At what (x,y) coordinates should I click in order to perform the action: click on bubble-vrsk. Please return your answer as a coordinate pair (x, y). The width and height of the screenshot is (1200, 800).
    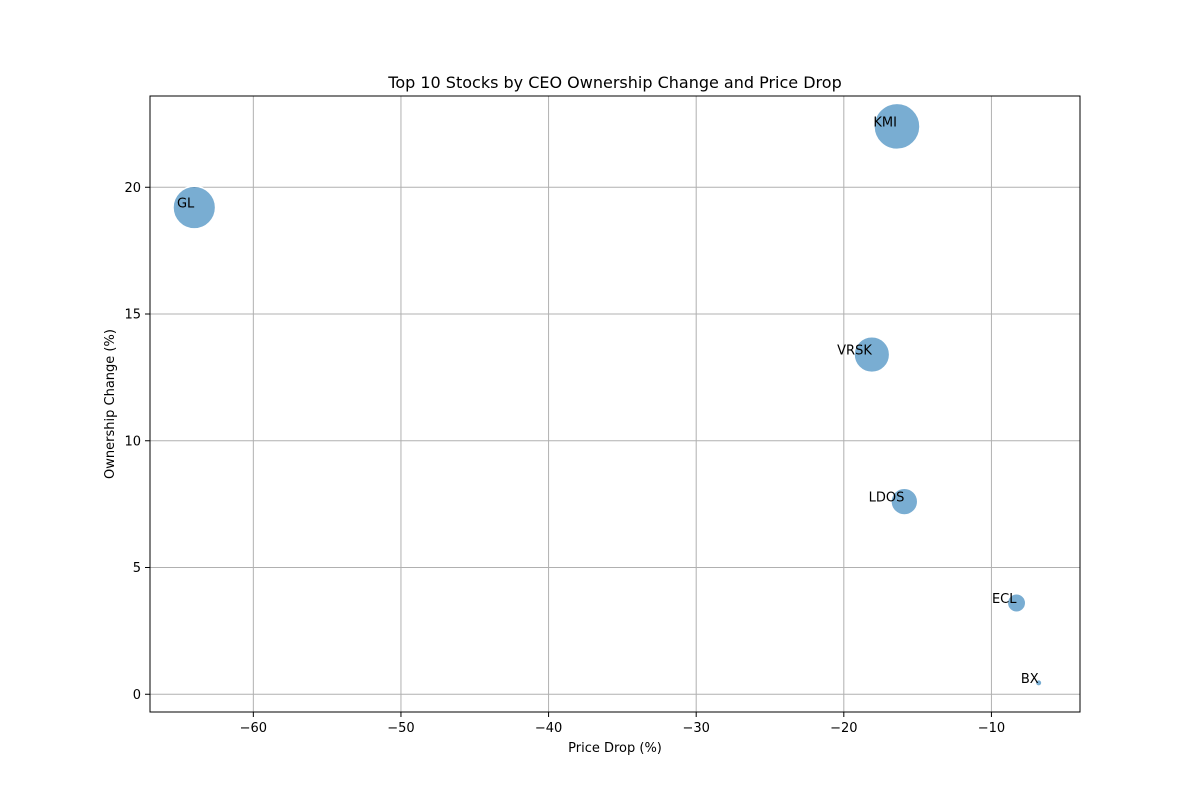
    Looking at the image, I should click on (872, 355).